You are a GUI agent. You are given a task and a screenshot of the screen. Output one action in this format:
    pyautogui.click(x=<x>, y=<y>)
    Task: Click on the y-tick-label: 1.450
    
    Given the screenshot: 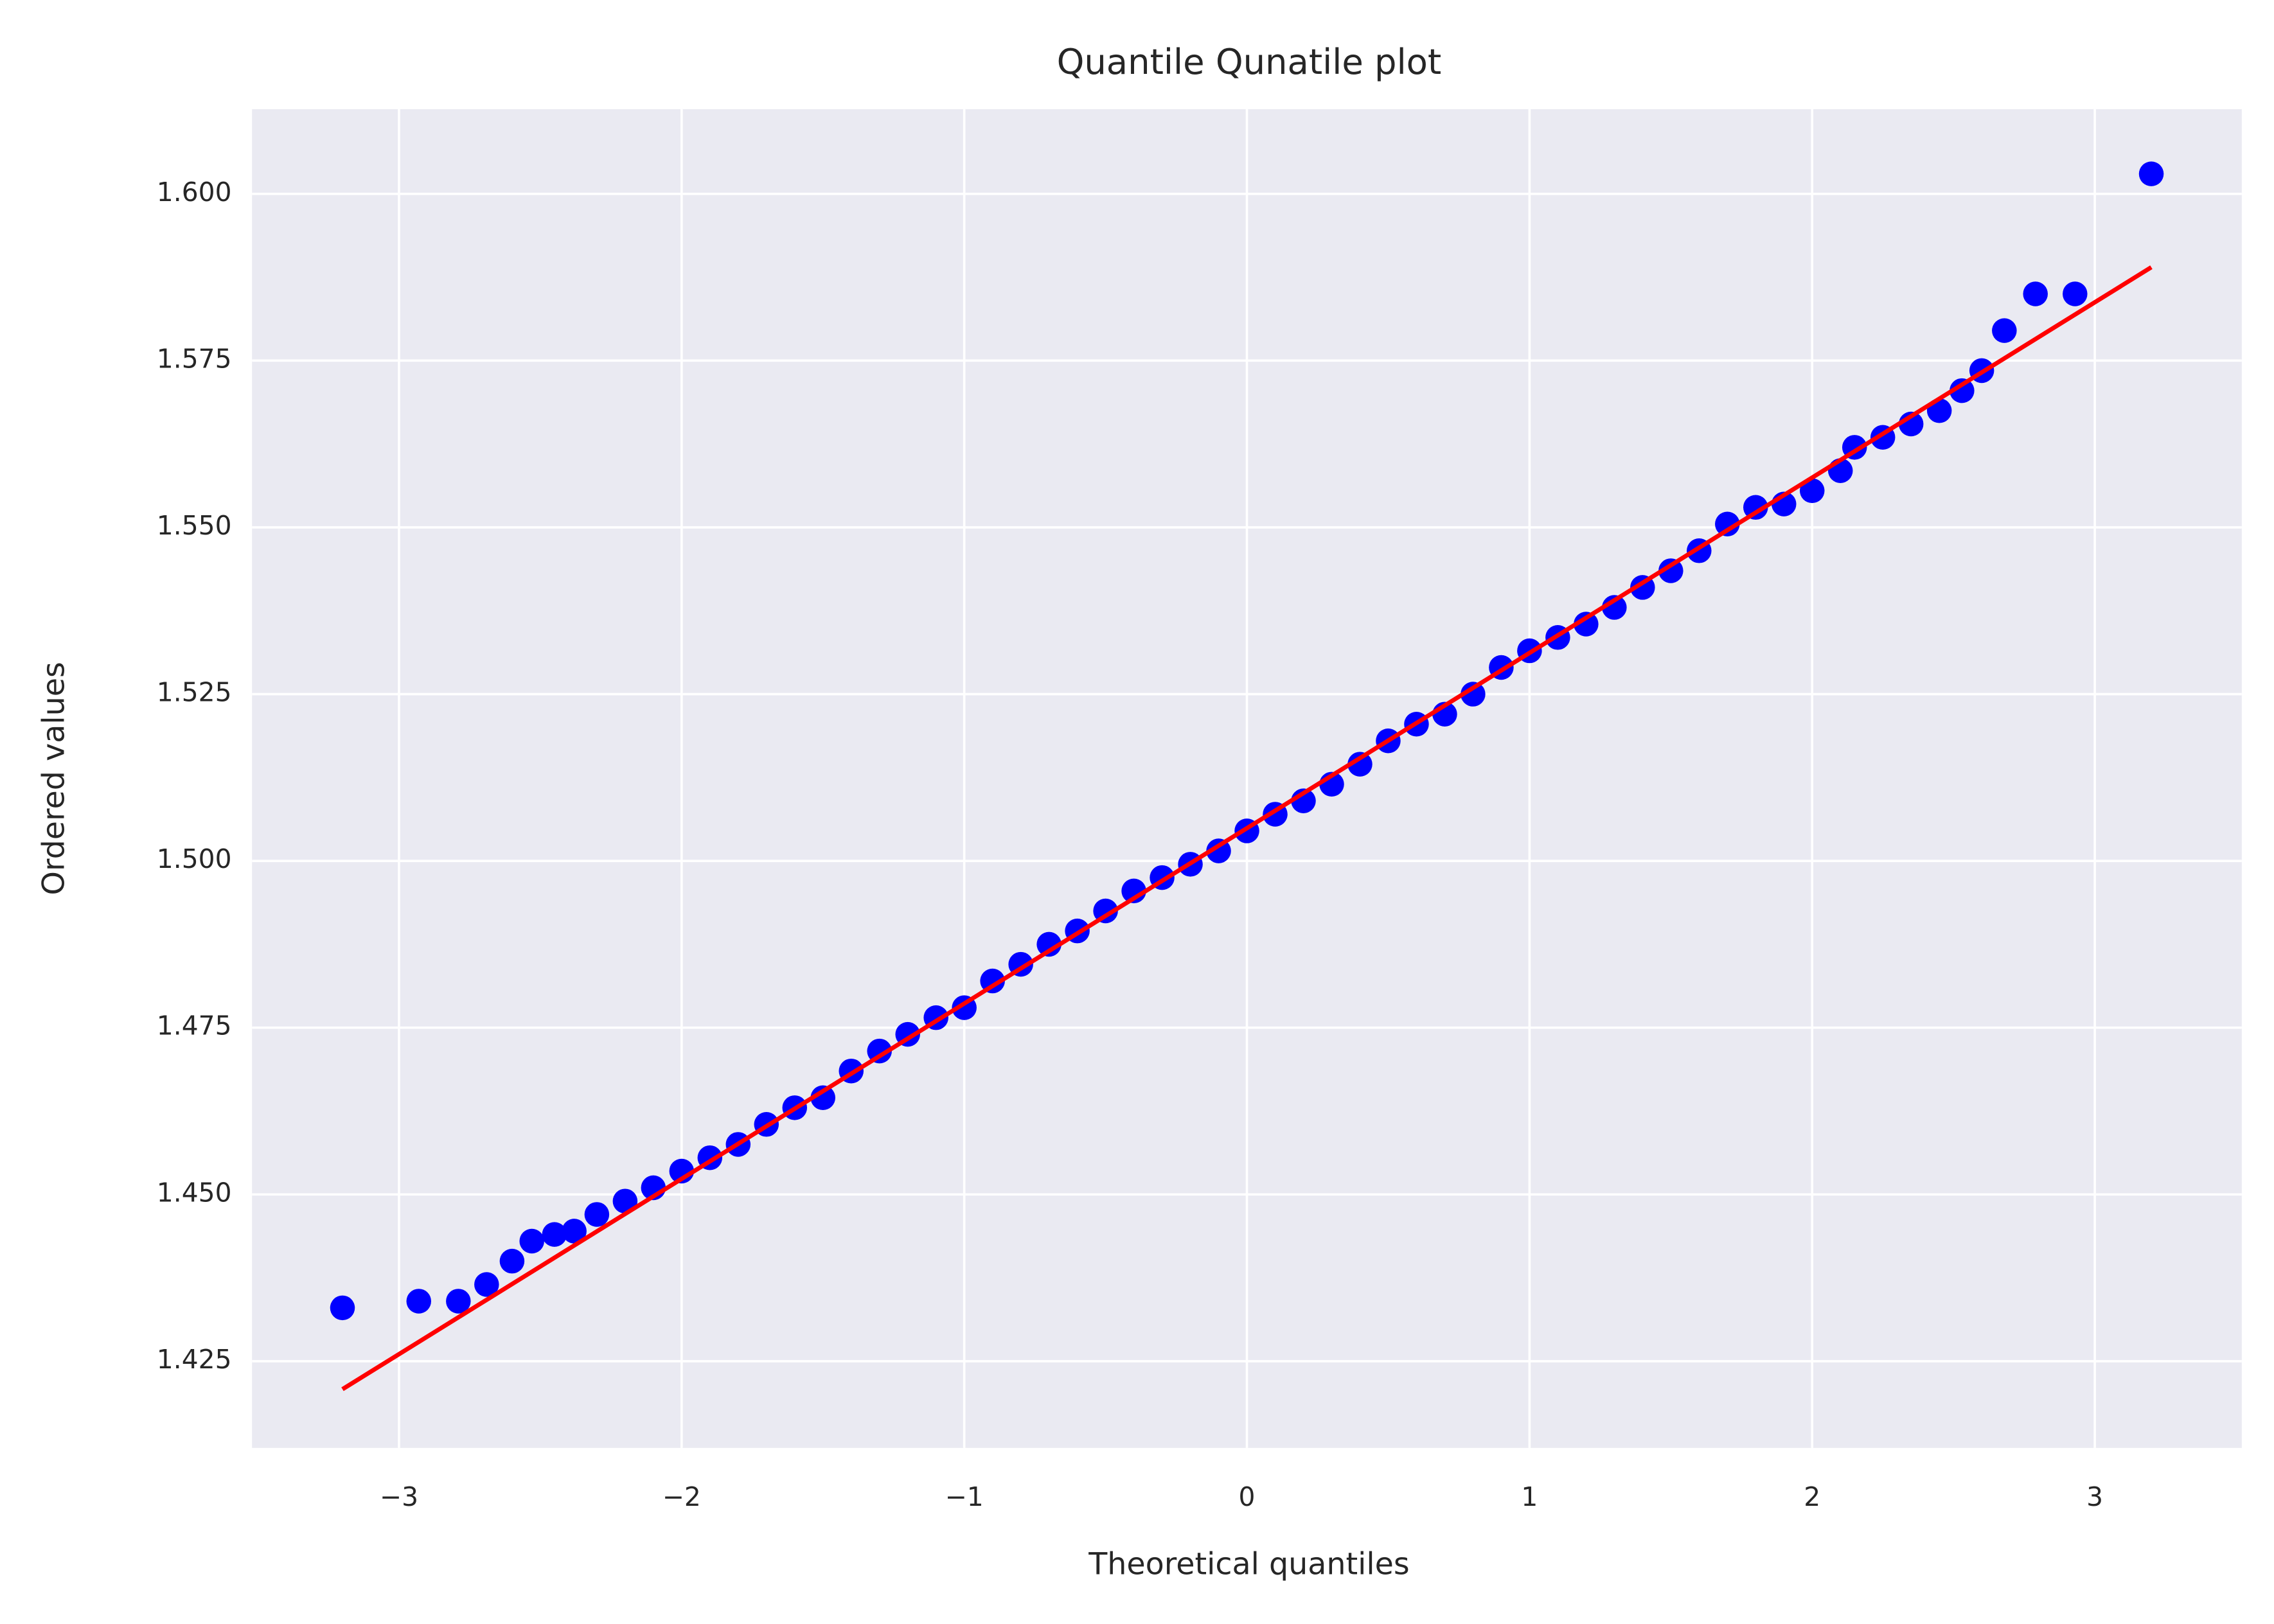 What is the action you would take?
    pyautogui.click(x=194, y=1192)
    